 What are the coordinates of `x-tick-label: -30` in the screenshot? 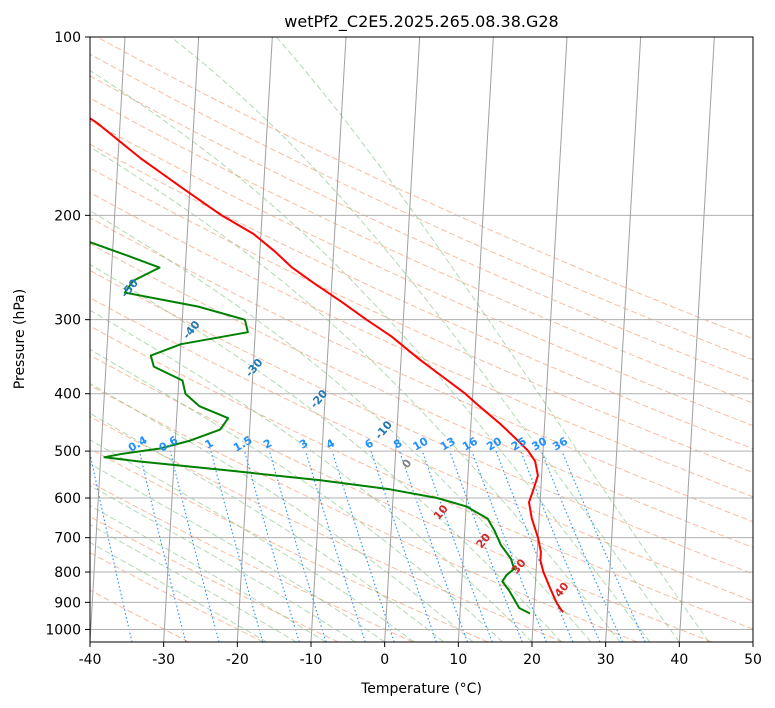 It's located at (163, 660).